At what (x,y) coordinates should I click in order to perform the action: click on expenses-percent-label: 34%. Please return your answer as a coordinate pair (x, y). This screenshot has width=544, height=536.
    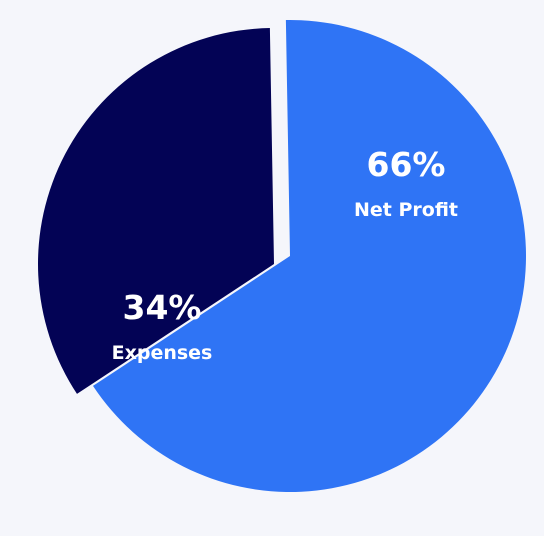
    Looking at the image, I should click on (162, 307).